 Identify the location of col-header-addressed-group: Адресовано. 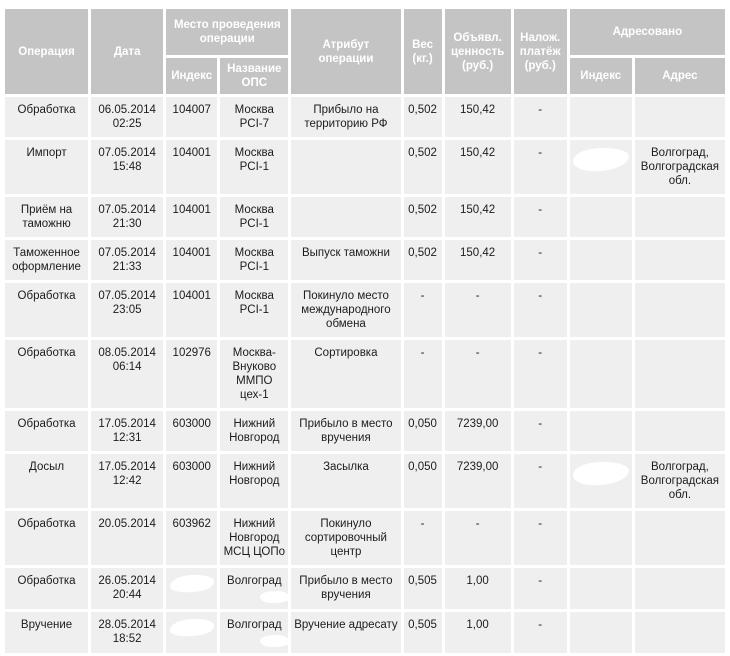
(647, 32).